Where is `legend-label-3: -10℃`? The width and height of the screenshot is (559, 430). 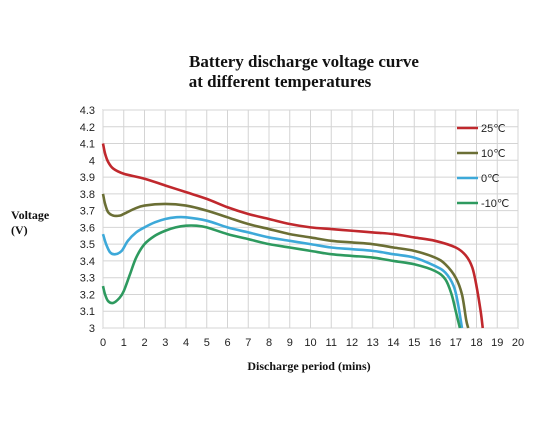
legend-label-3: -10℃ is located at coordinates (495, 204).